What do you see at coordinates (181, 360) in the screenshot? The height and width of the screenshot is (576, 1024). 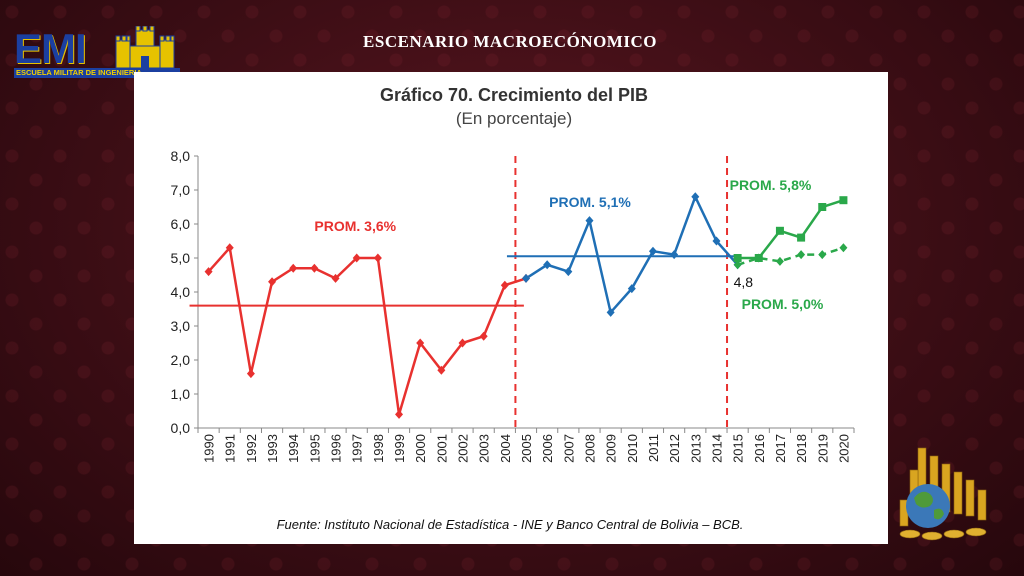 I see `y-tick-label: 2,0` at bounding box center [181, 360].